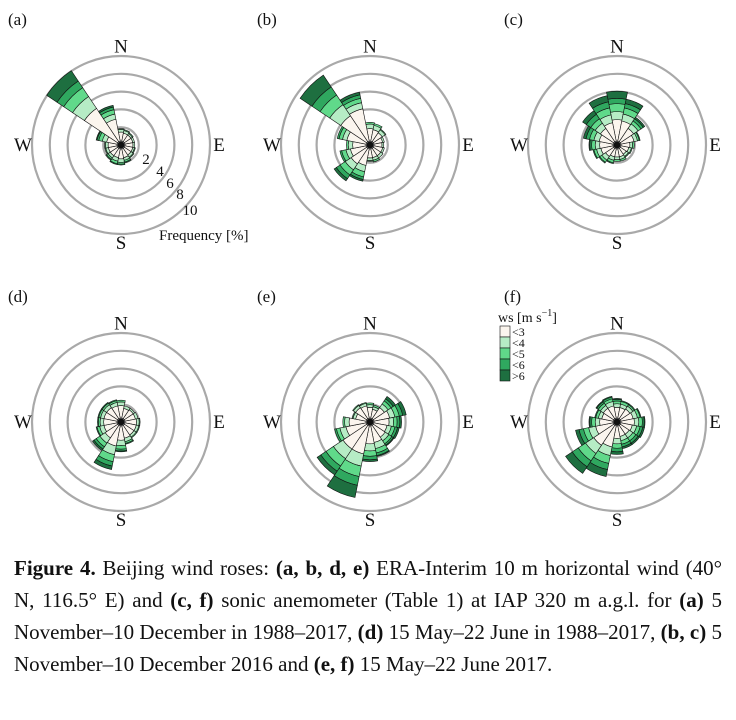  I want to click on panel-label: (b), so click(267, 19).